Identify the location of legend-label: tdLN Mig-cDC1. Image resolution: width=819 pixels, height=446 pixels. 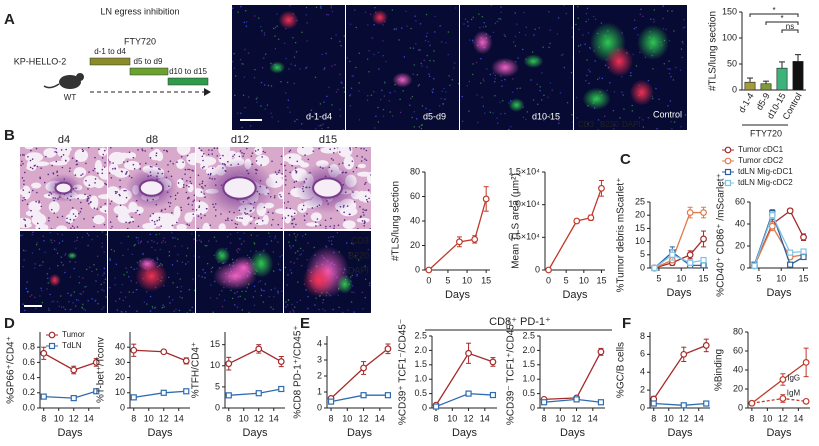
(765, 171).